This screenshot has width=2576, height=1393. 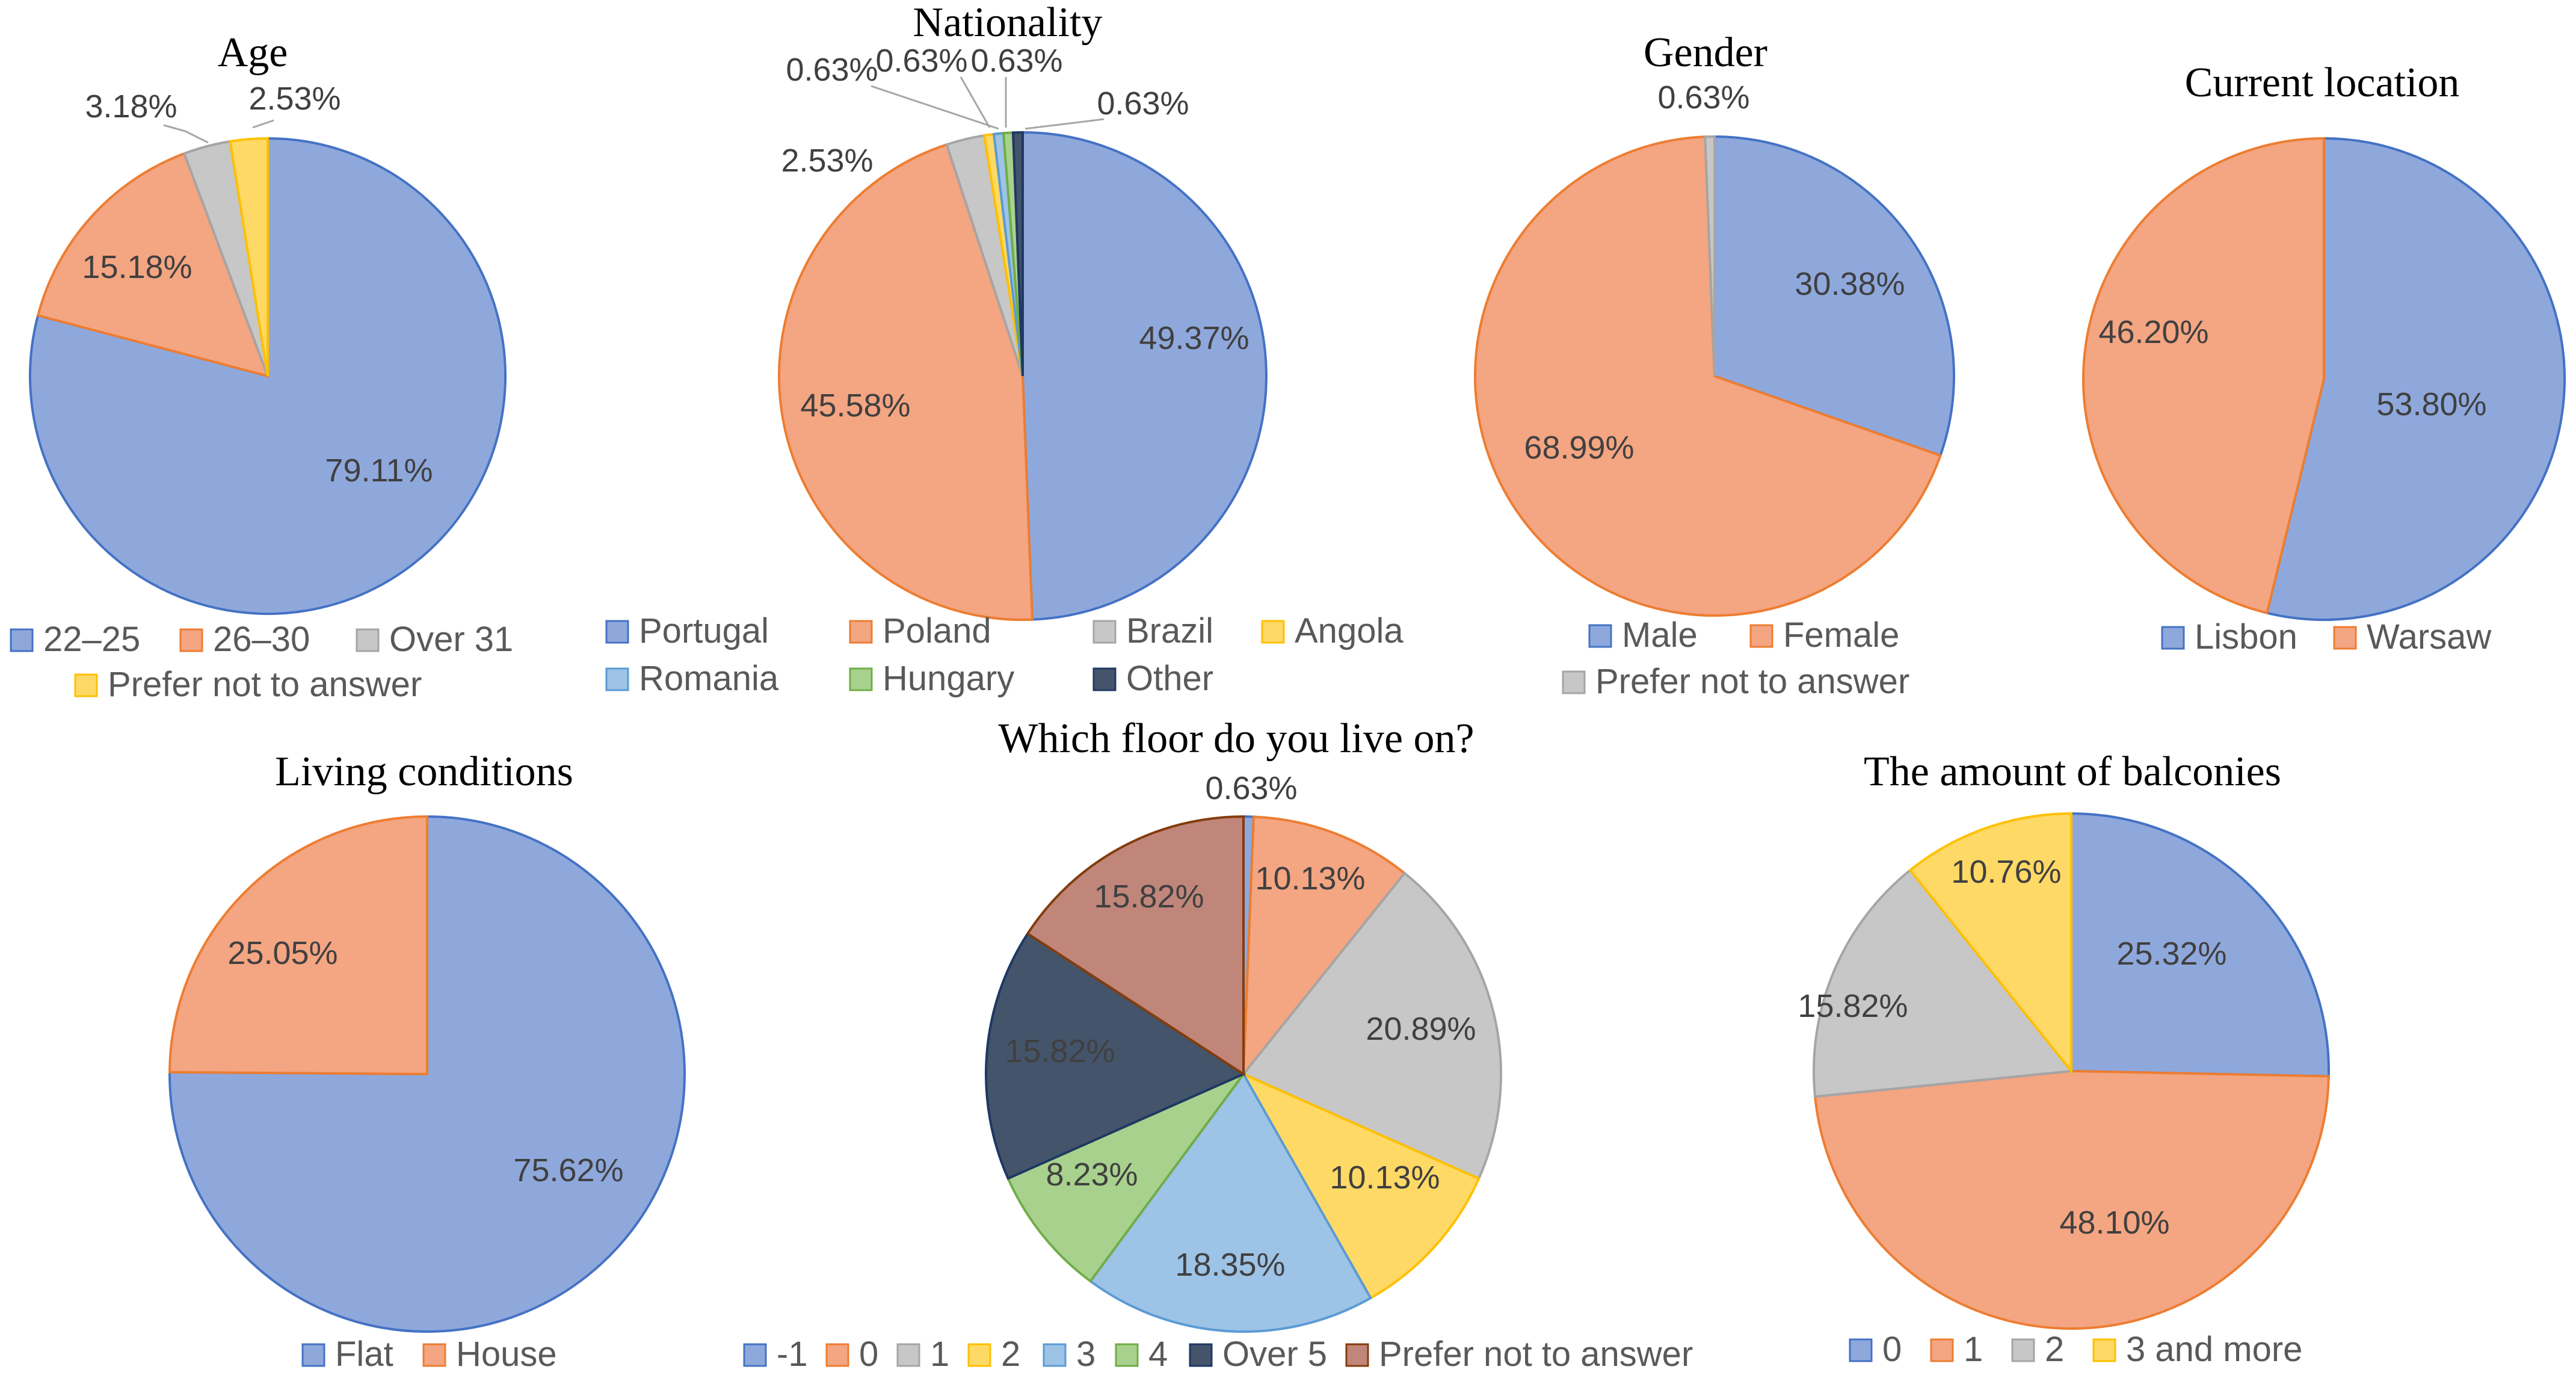 I want to click on pie-chart-4: Current location 53.80% 46.20% Lisbon Warsaw, so click(x=2324, y=358).